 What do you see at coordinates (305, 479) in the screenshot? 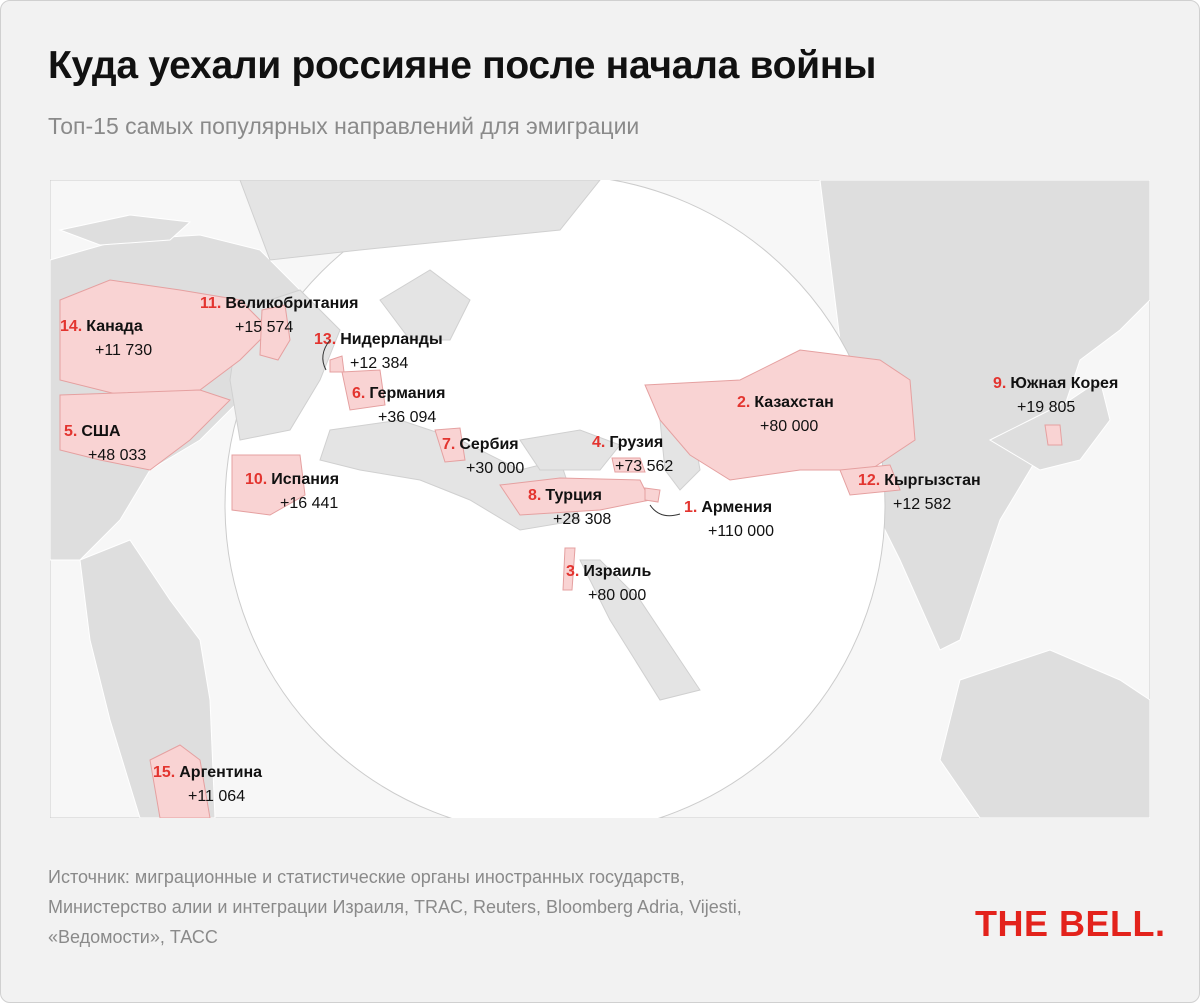
I see `place-name: Испания` at bounding box center [305, 479].